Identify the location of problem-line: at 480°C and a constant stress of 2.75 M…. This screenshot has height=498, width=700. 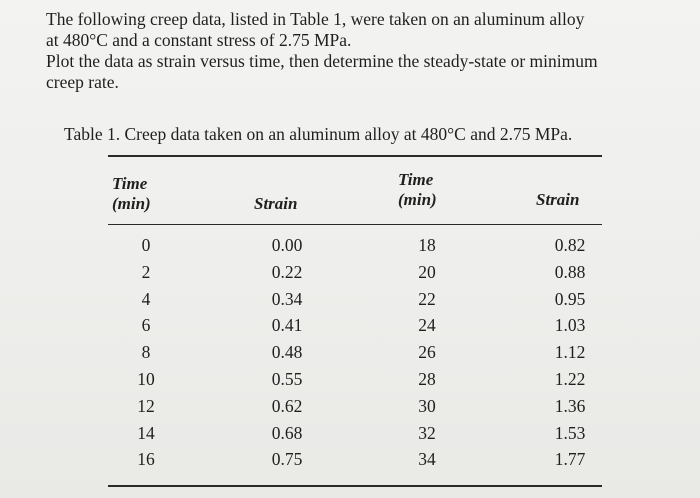
(199, 40).